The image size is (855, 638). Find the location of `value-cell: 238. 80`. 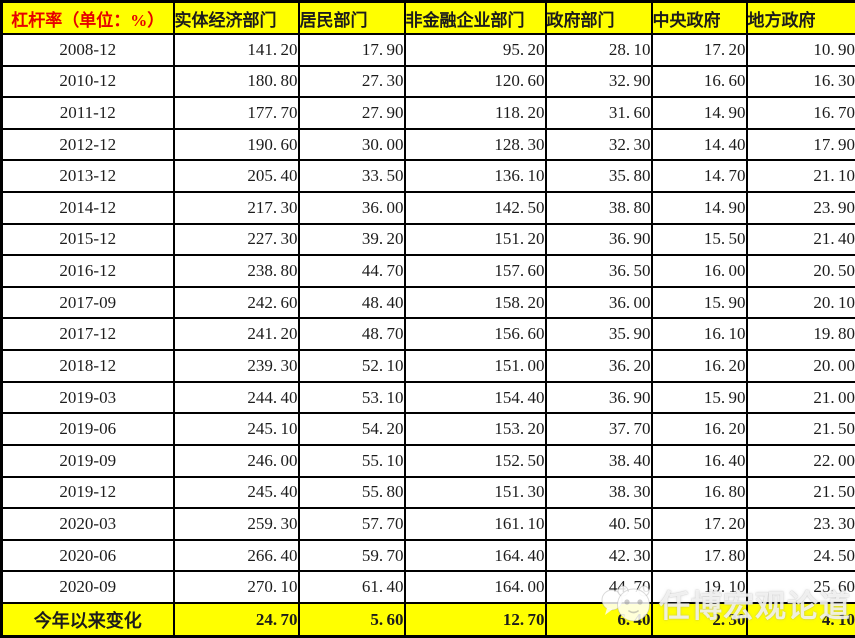

value-cell: 238. 80 is located at coordinates (236, 271).